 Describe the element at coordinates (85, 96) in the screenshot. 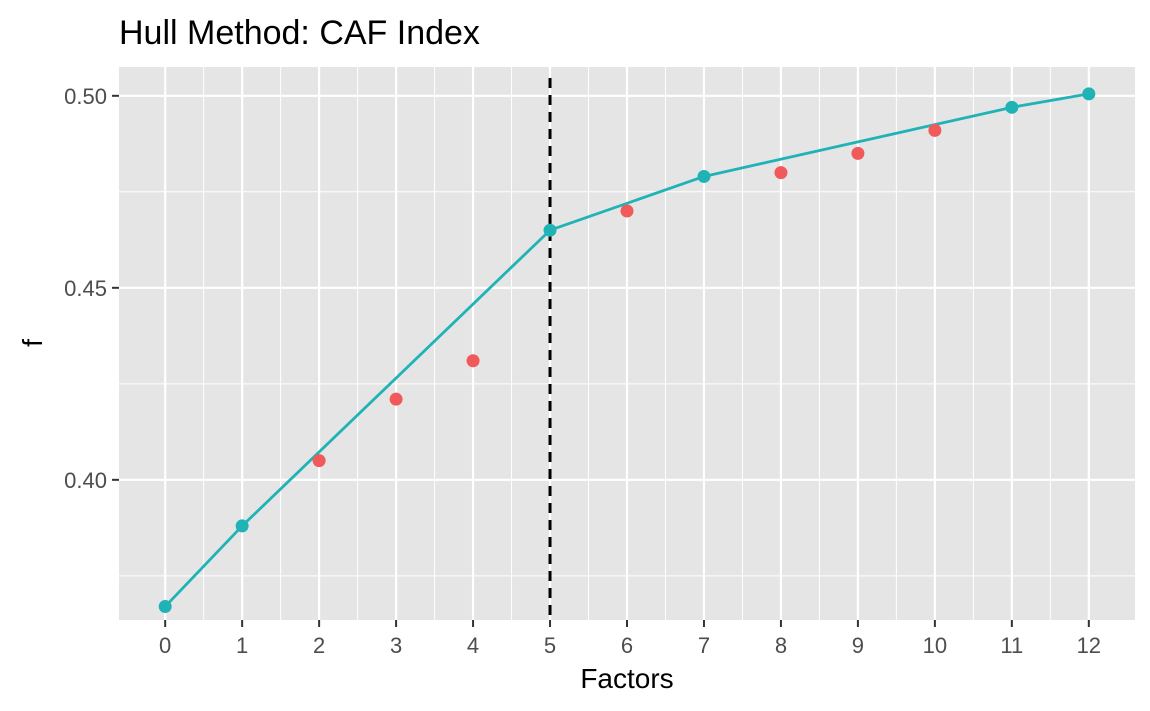

I see `y-tick-label: 0.50` at that location.